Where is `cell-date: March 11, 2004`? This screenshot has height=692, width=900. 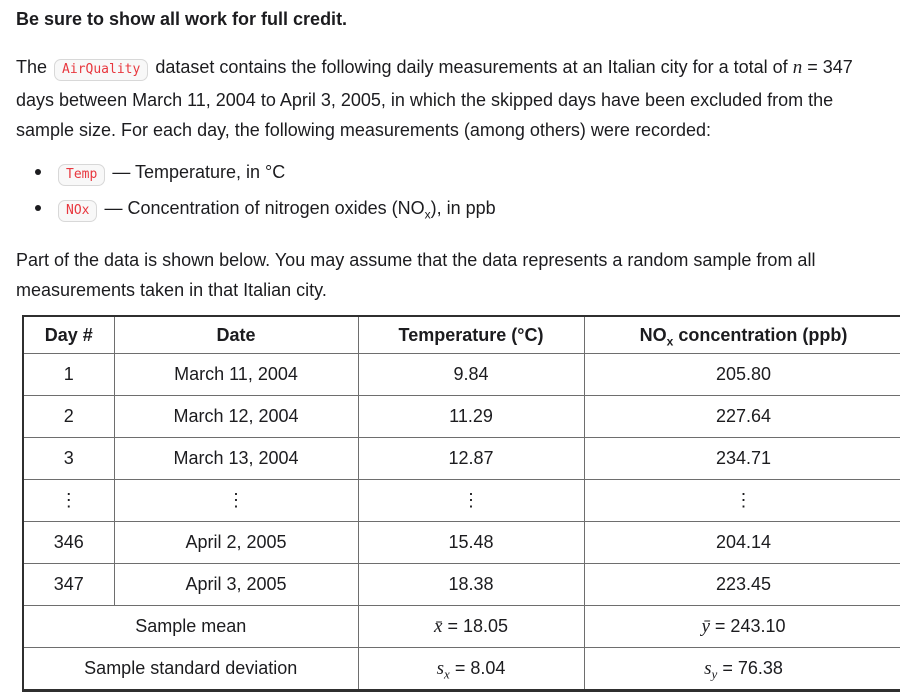 cell-date: March 11, 2004 is located at coordinates (236, 374).